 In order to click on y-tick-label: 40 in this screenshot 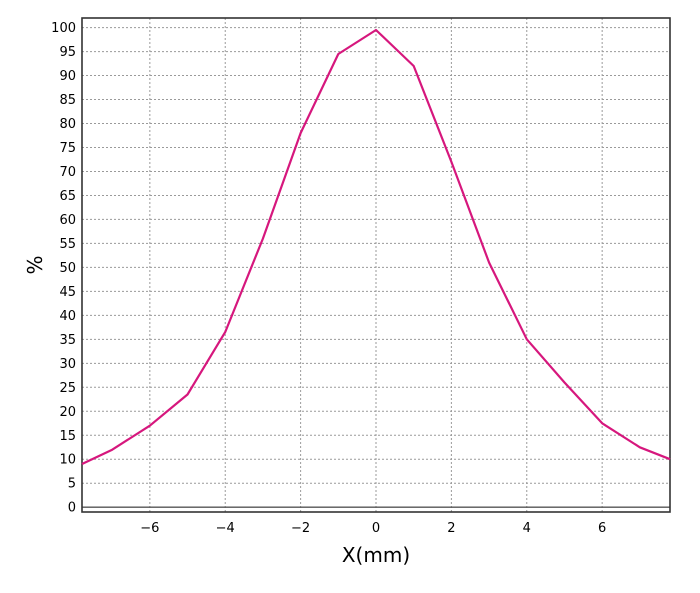, I will do `click(67, 316)`.